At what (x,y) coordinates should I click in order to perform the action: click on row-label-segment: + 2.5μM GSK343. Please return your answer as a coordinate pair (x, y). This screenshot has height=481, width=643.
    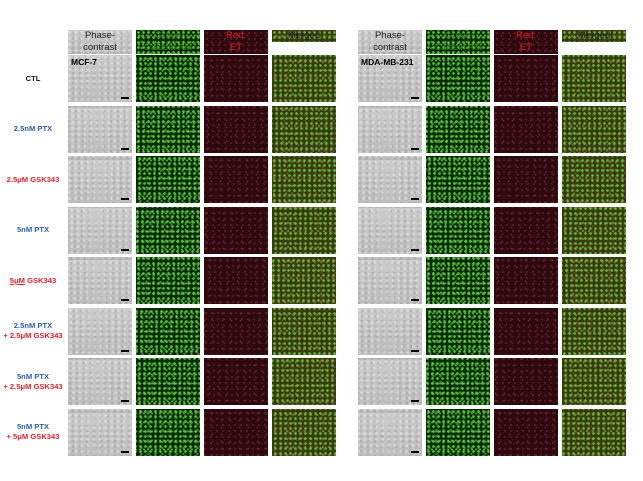
    Looking at the image, I should click on (33, 335).